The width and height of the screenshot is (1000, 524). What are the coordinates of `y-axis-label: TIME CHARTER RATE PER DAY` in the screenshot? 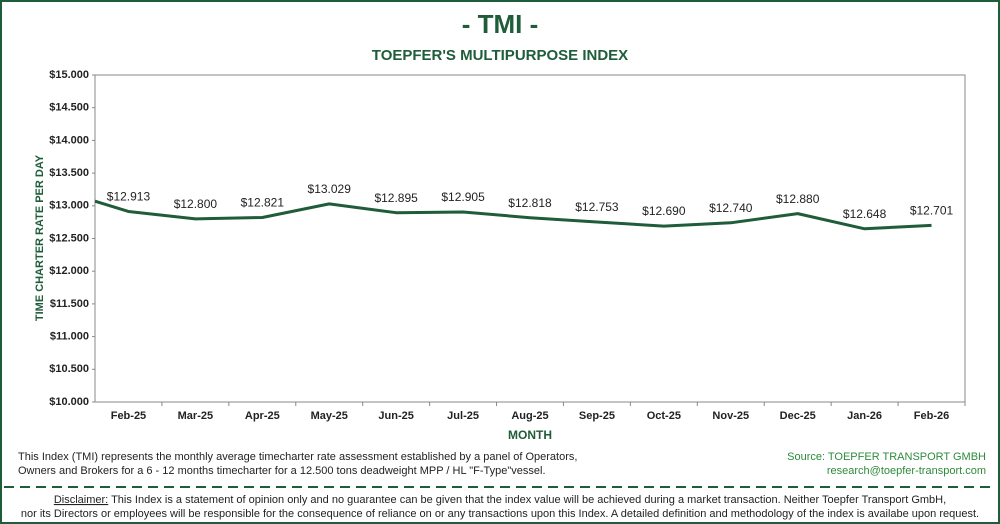 It's located at (40, 237).